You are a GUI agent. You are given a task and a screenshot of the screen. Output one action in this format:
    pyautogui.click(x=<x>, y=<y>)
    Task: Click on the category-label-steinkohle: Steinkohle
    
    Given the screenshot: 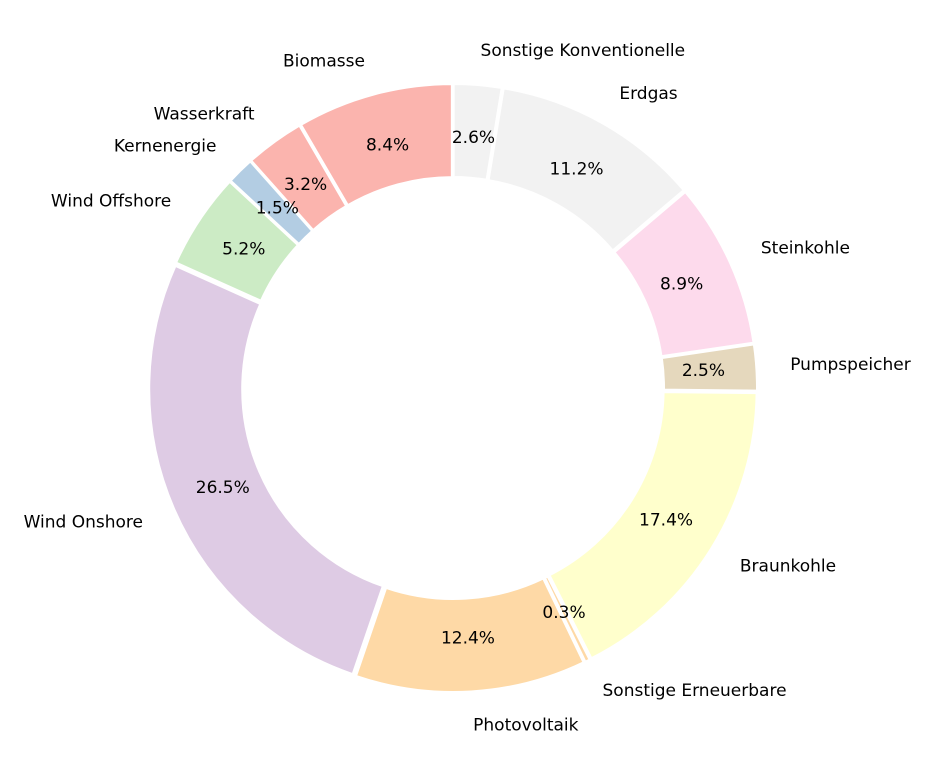 What is the action you would take?
    pyautogui.click(x=805, y=249)
    